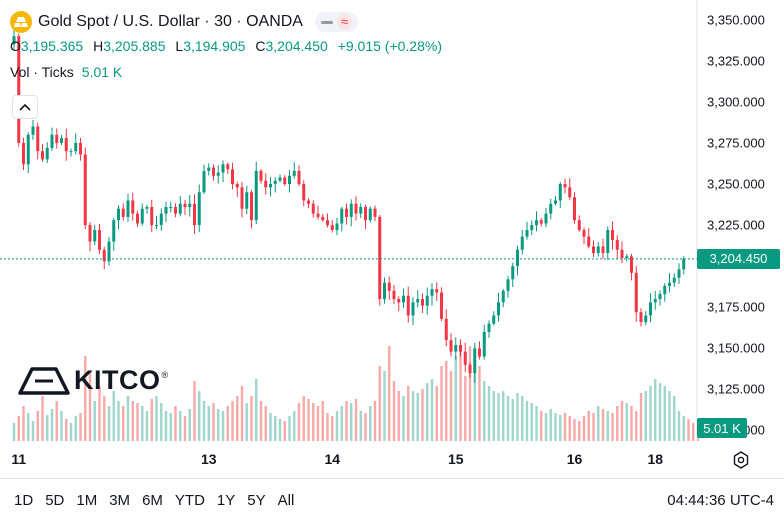 The width and height of the screenshot is (784, 525). I want to click on time-range-all: All, so click(286, 500).